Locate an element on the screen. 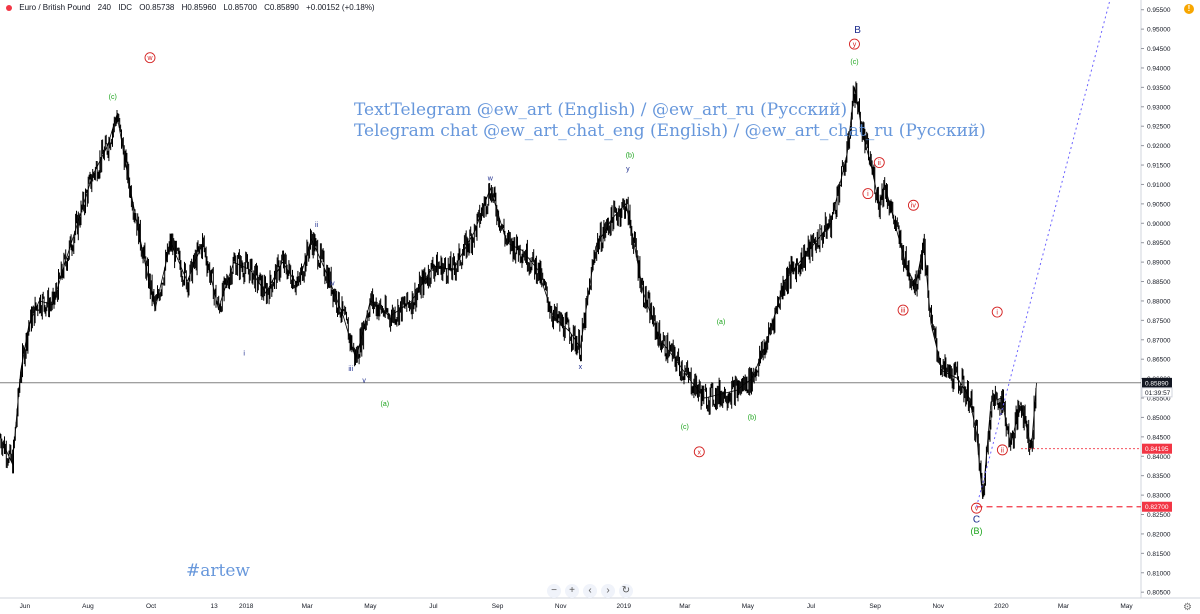  wave-label-text: B is located at coordinates (857, 30).